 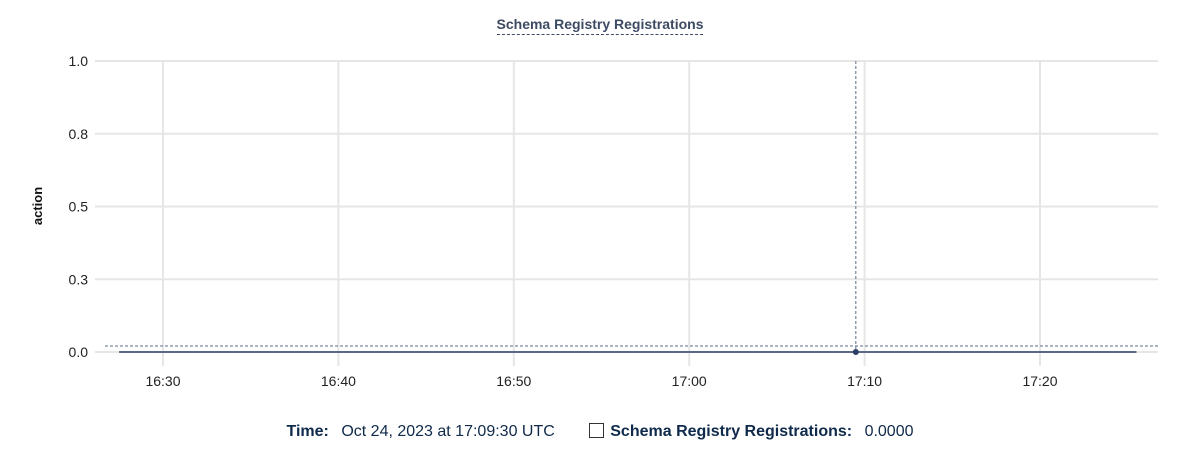 What do you see at coordinates (689, 381) in the screenshot?
I see `x-tick-label: 17:00` at bounding box center [689, 381].